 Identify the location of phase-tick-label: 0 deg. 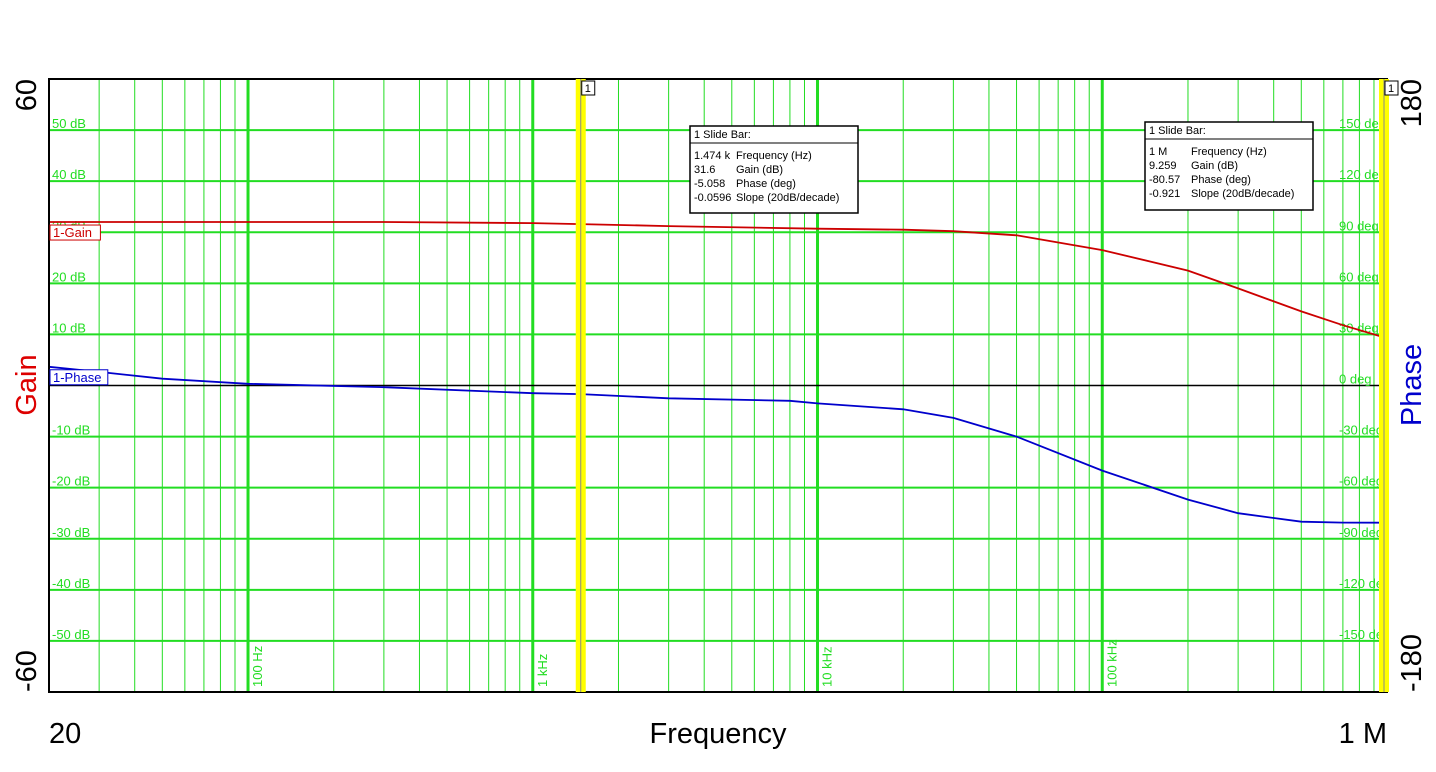
(1355, 379).